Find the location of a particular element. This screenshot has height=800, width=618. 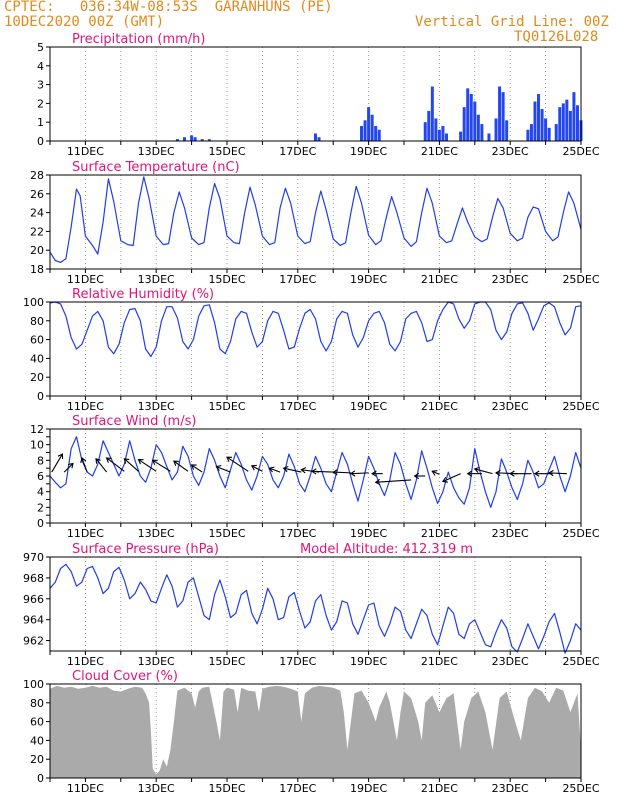

y-tick-label: 100 is located at coordinates (33, 302).